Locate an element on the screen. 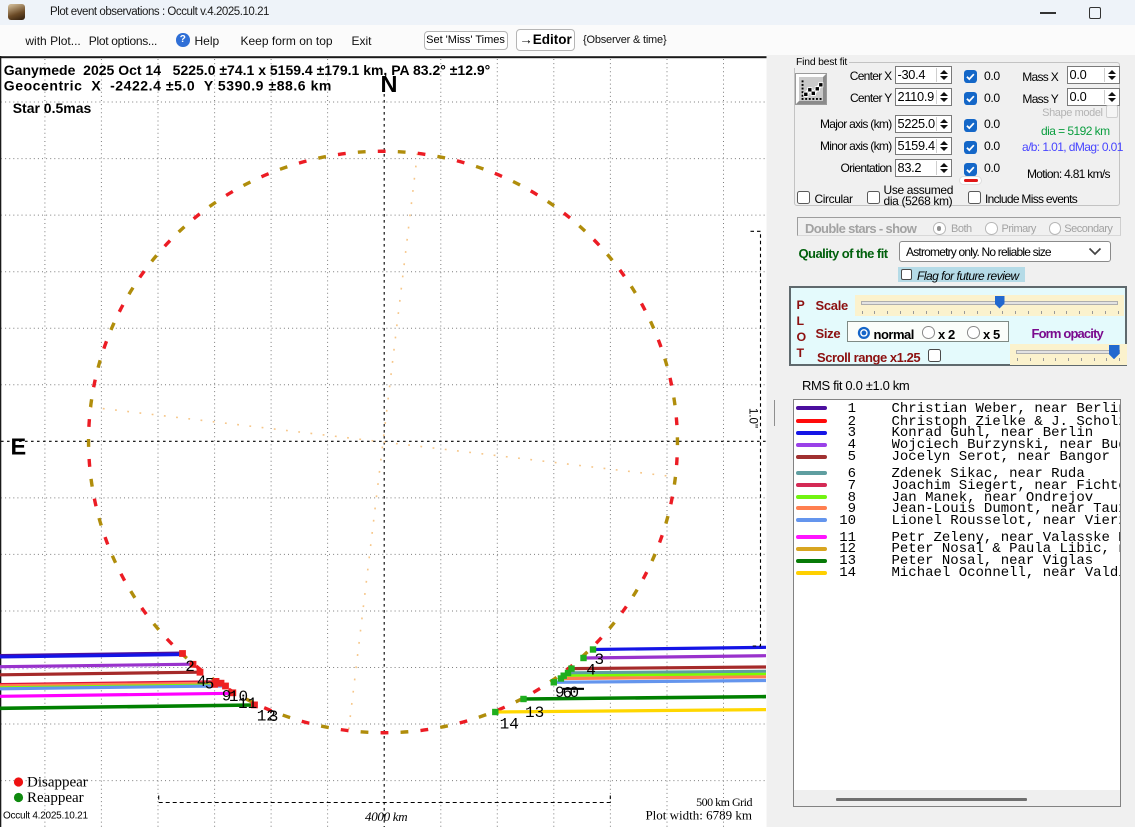  svg-text: 13 is located at coordinates (534, 713).